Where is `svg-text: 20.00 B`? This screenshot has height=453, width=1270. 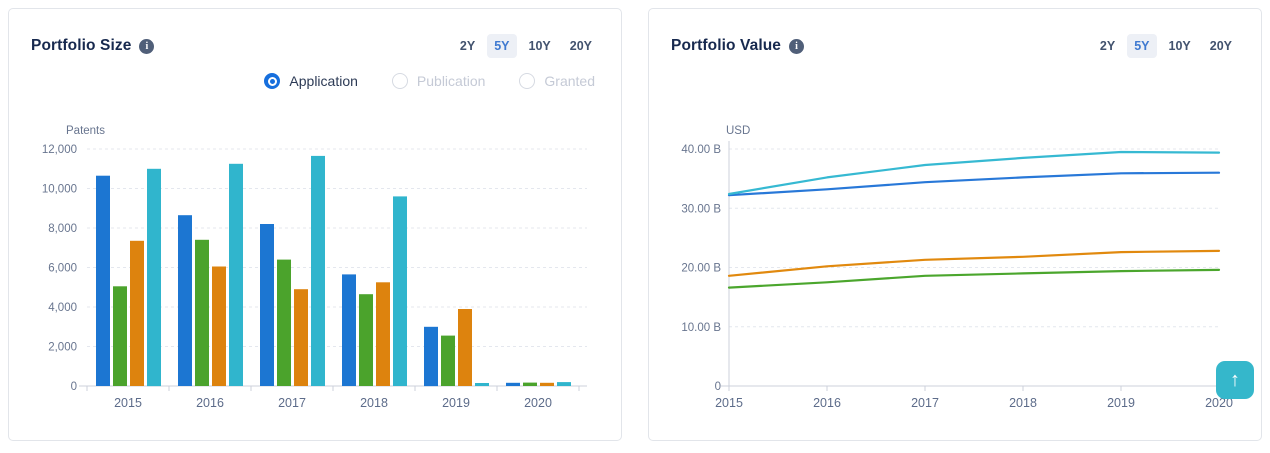 svg-text: 20.00 B is located at coordinates (701, 269).